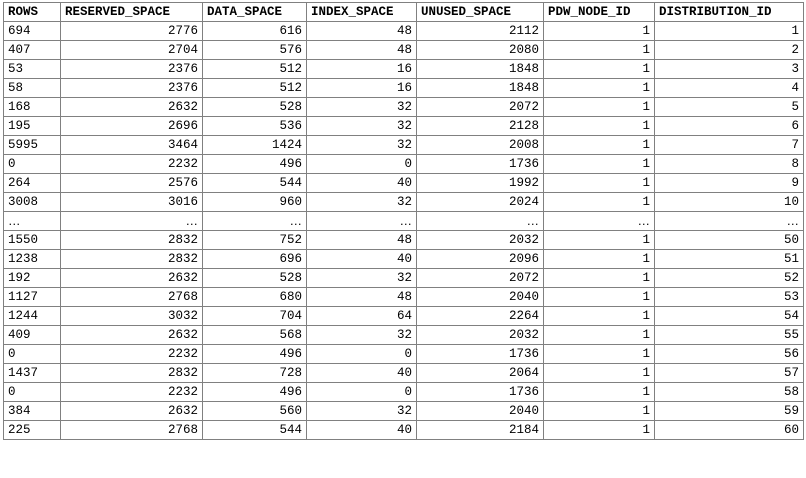 Image resolution: width=806 pixels, height=478 pixels. What do you see at coordinates (254, 12) in the screenshot?
I see `column-header-data-space: DATA_SPACE` at bounding box center [254, 12].